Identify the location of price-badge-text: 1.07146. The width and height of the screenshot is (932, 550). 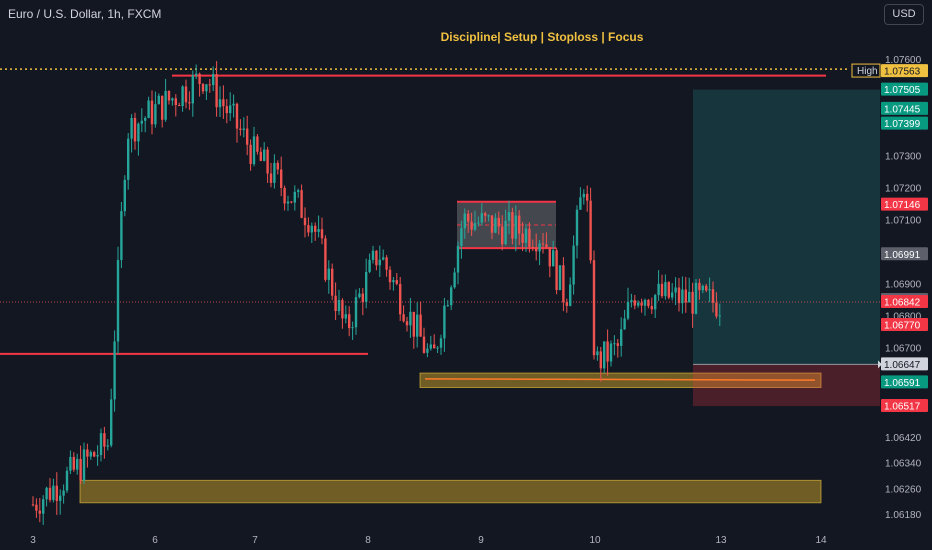
(902, 205).